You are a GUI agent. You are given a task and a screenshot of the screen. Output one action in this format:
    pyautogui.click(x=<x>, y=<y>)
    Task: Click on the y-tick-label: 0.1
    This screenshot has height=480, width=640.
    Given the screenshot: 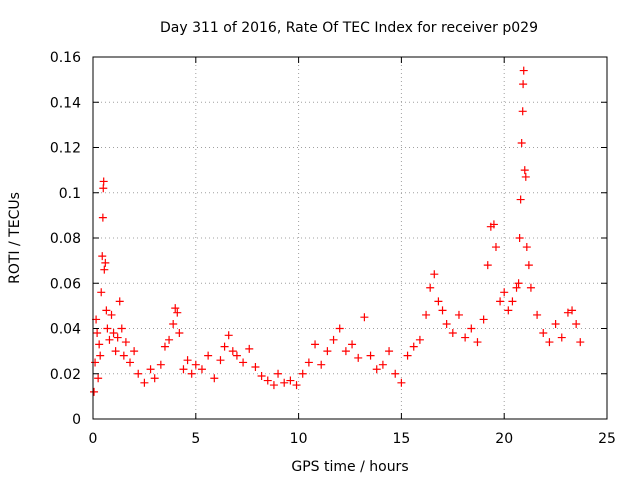 What is the action you would take?
    pyautogui.click(x=70, y=194)
    